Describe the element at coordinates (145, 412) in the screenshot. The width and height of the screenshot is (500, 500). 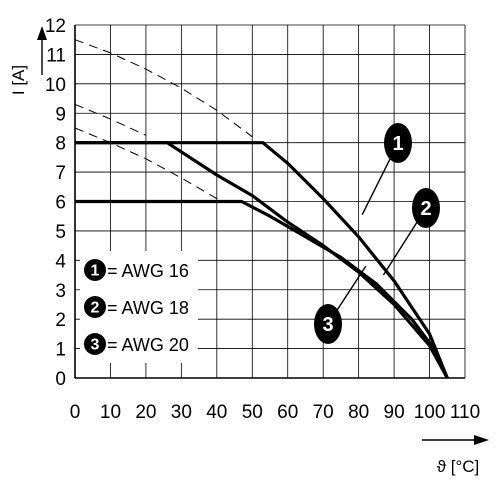
I see `x-tick-label-20: 20` at that location.